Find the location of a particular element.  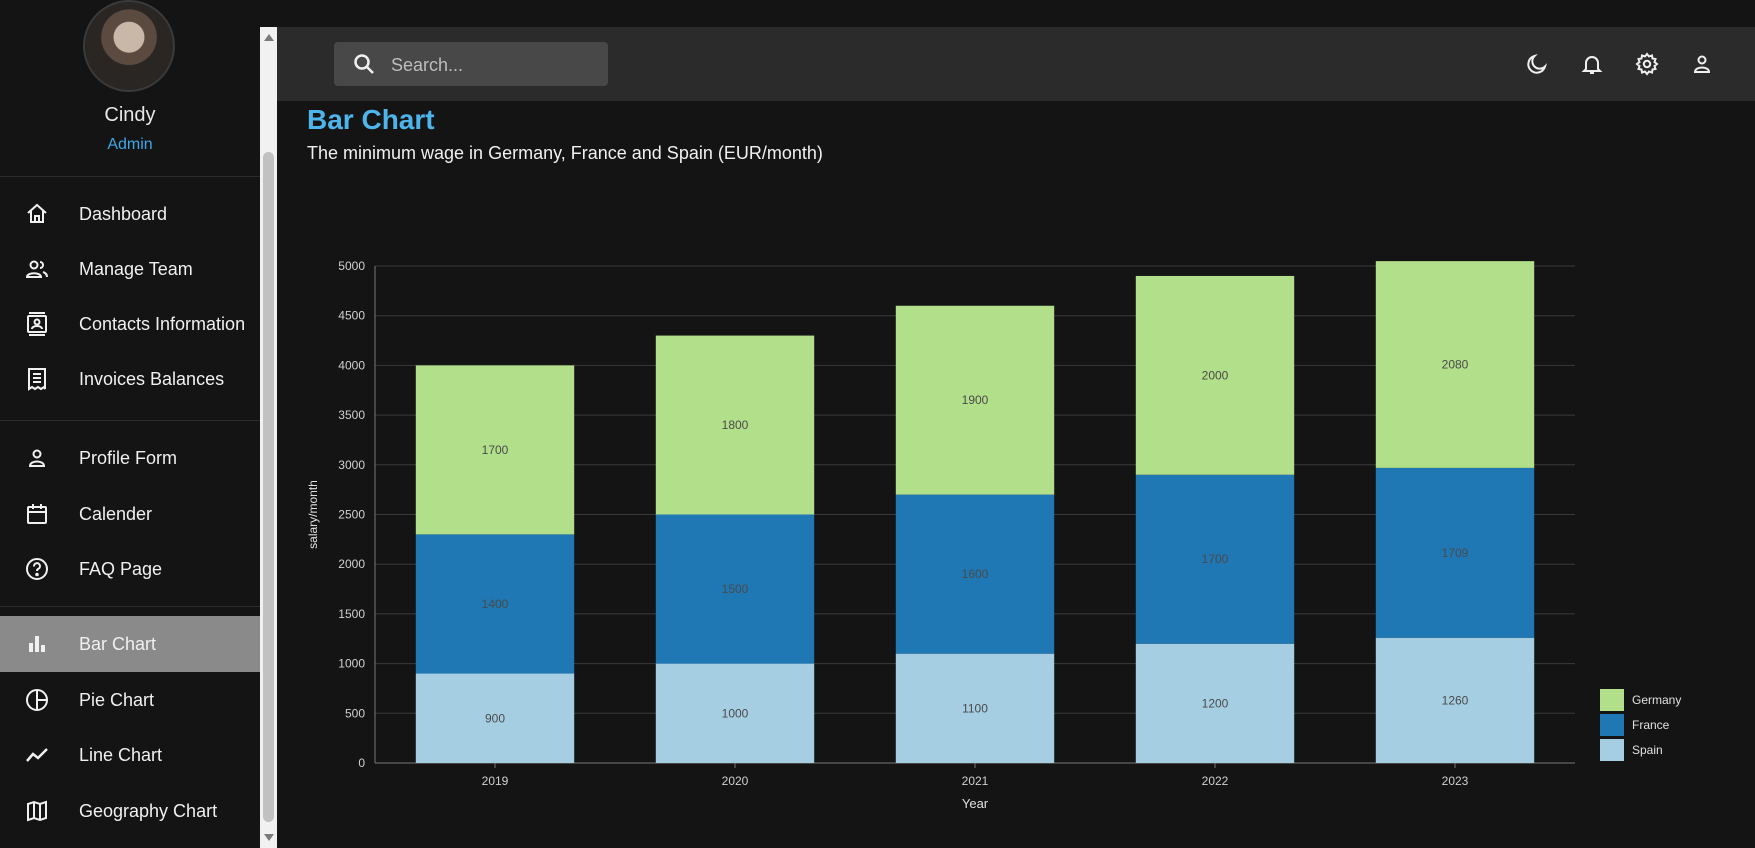

x-tick-label: 2021 is located at coordinates (975, 781).